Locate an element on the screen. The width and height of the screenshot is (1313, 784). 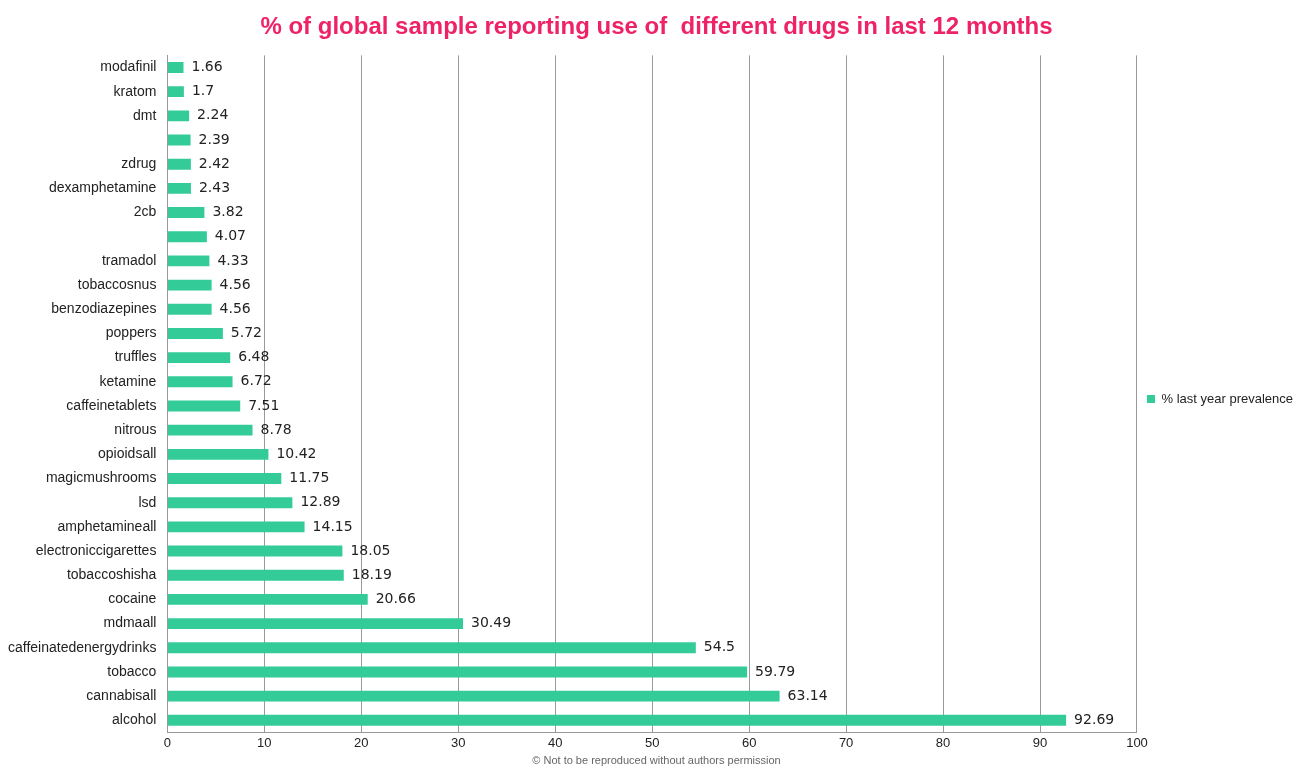
data-label: 7.51 is located at coordinates (264, 404).